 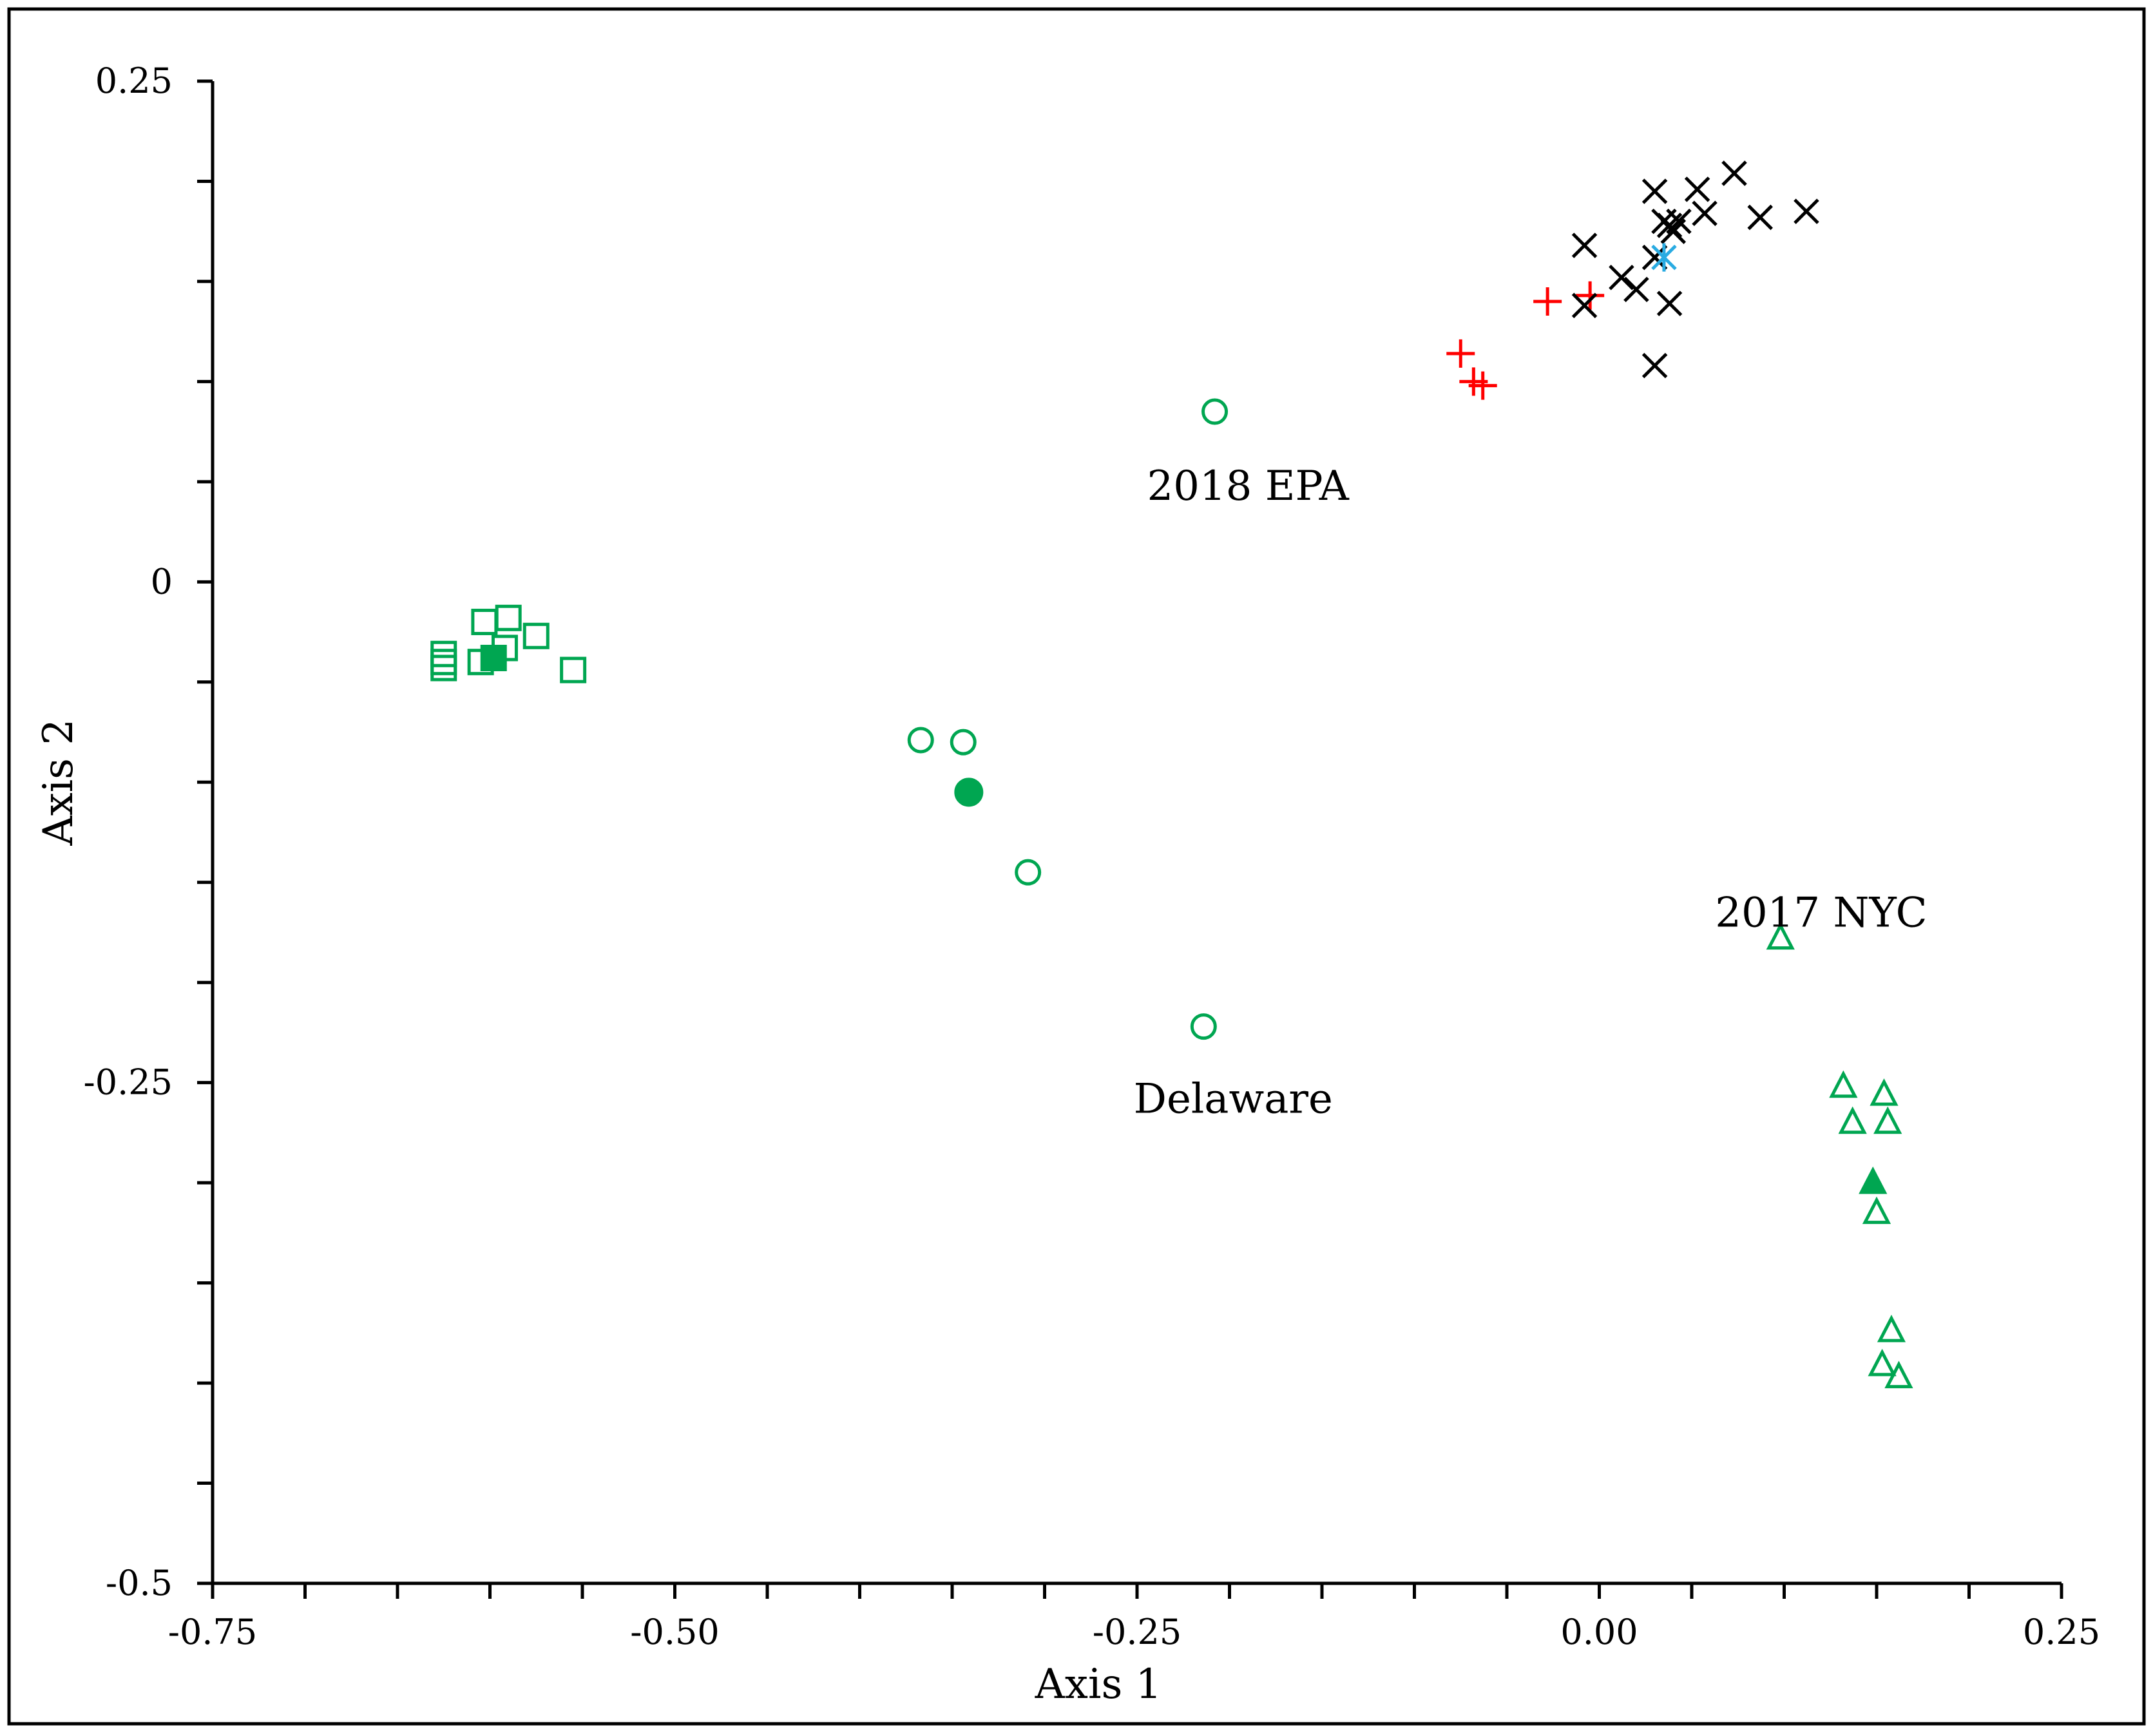 What do you see at coordinates (969, 792) in the screenshot?
I see `circle-filled-marker` at bounding box center [969, 792].